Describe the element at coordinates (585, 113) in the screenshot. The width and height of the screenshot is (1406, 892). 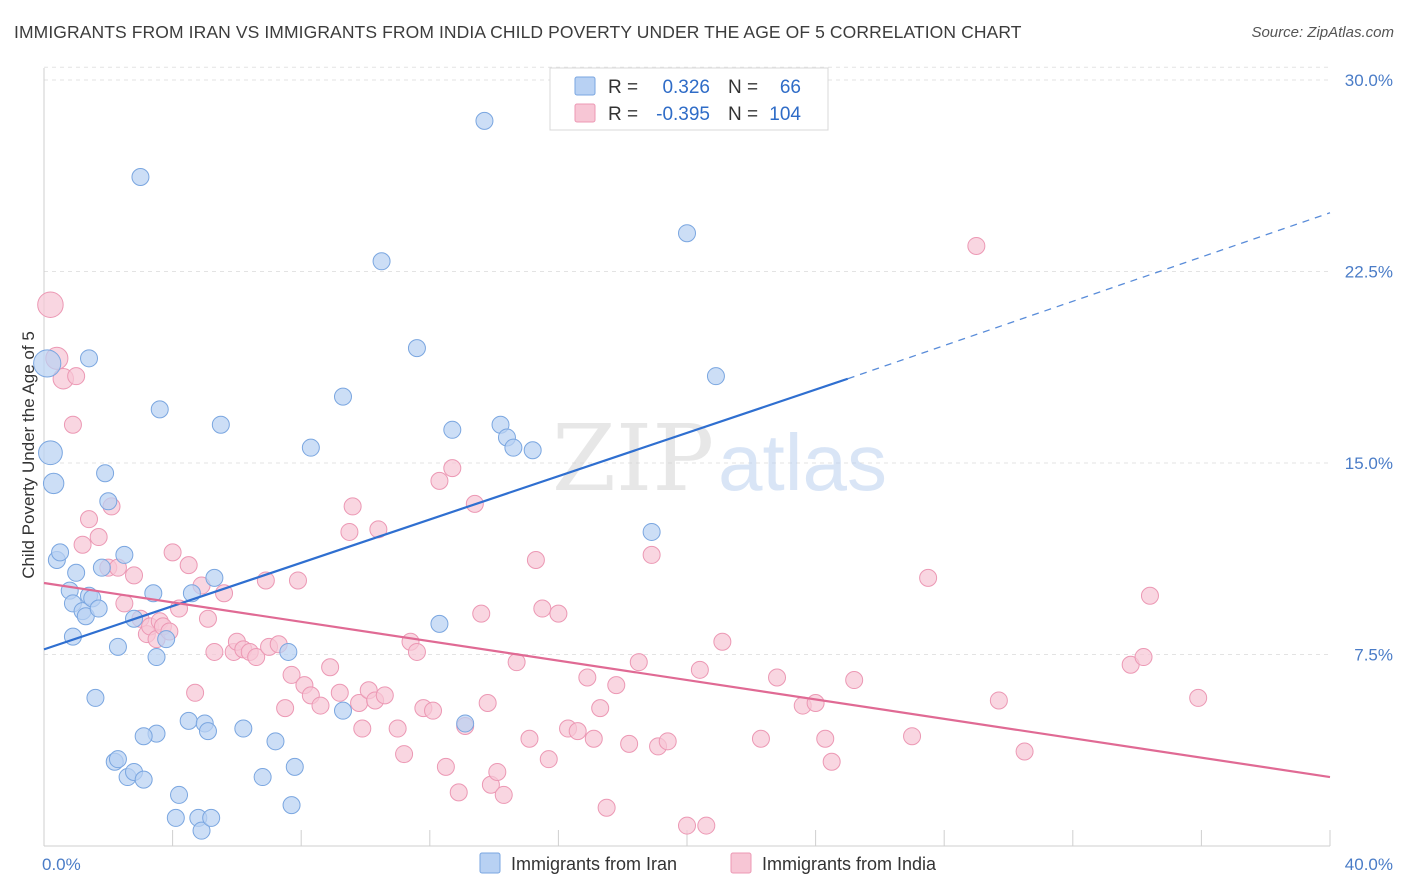
I see `legend-swatch-india` at that location.